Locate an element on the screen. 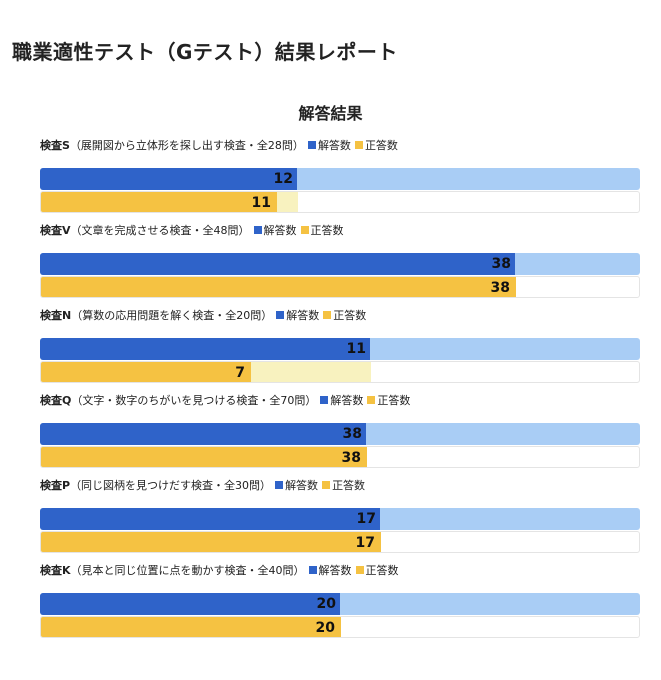 The image size is (661, 680). answered-value-label: 17 is located at coordinates (366, 519).